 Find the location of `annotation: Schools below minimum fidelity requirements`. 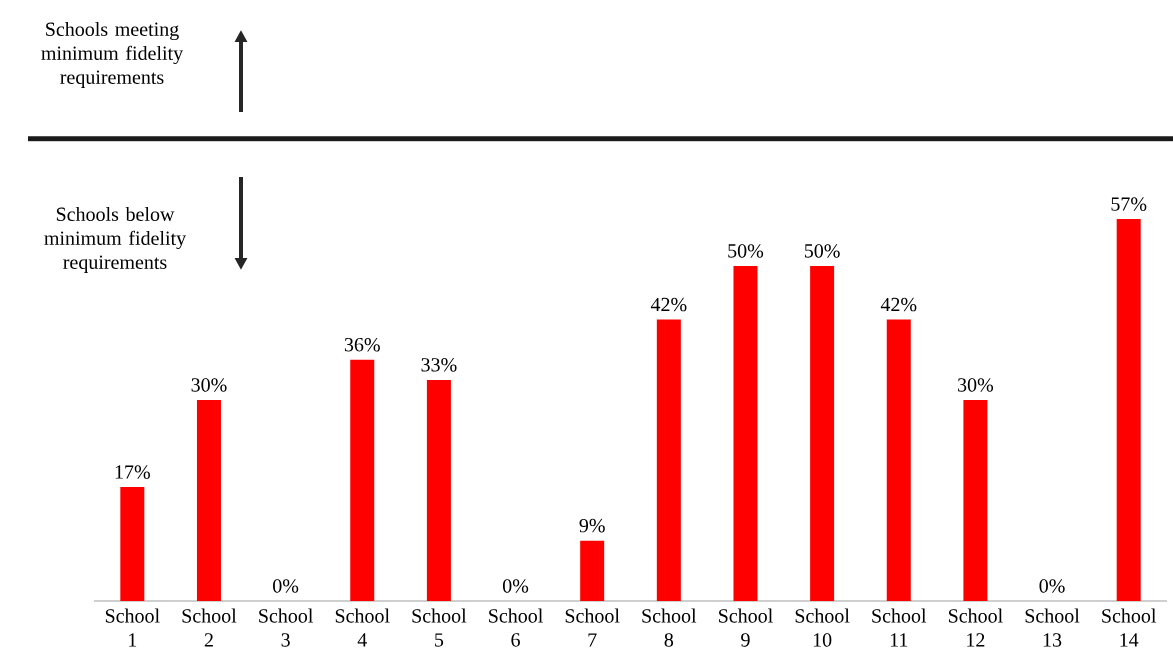

annotation: Schools below minimum fidelity requirements is located at coordinates (115, 240).